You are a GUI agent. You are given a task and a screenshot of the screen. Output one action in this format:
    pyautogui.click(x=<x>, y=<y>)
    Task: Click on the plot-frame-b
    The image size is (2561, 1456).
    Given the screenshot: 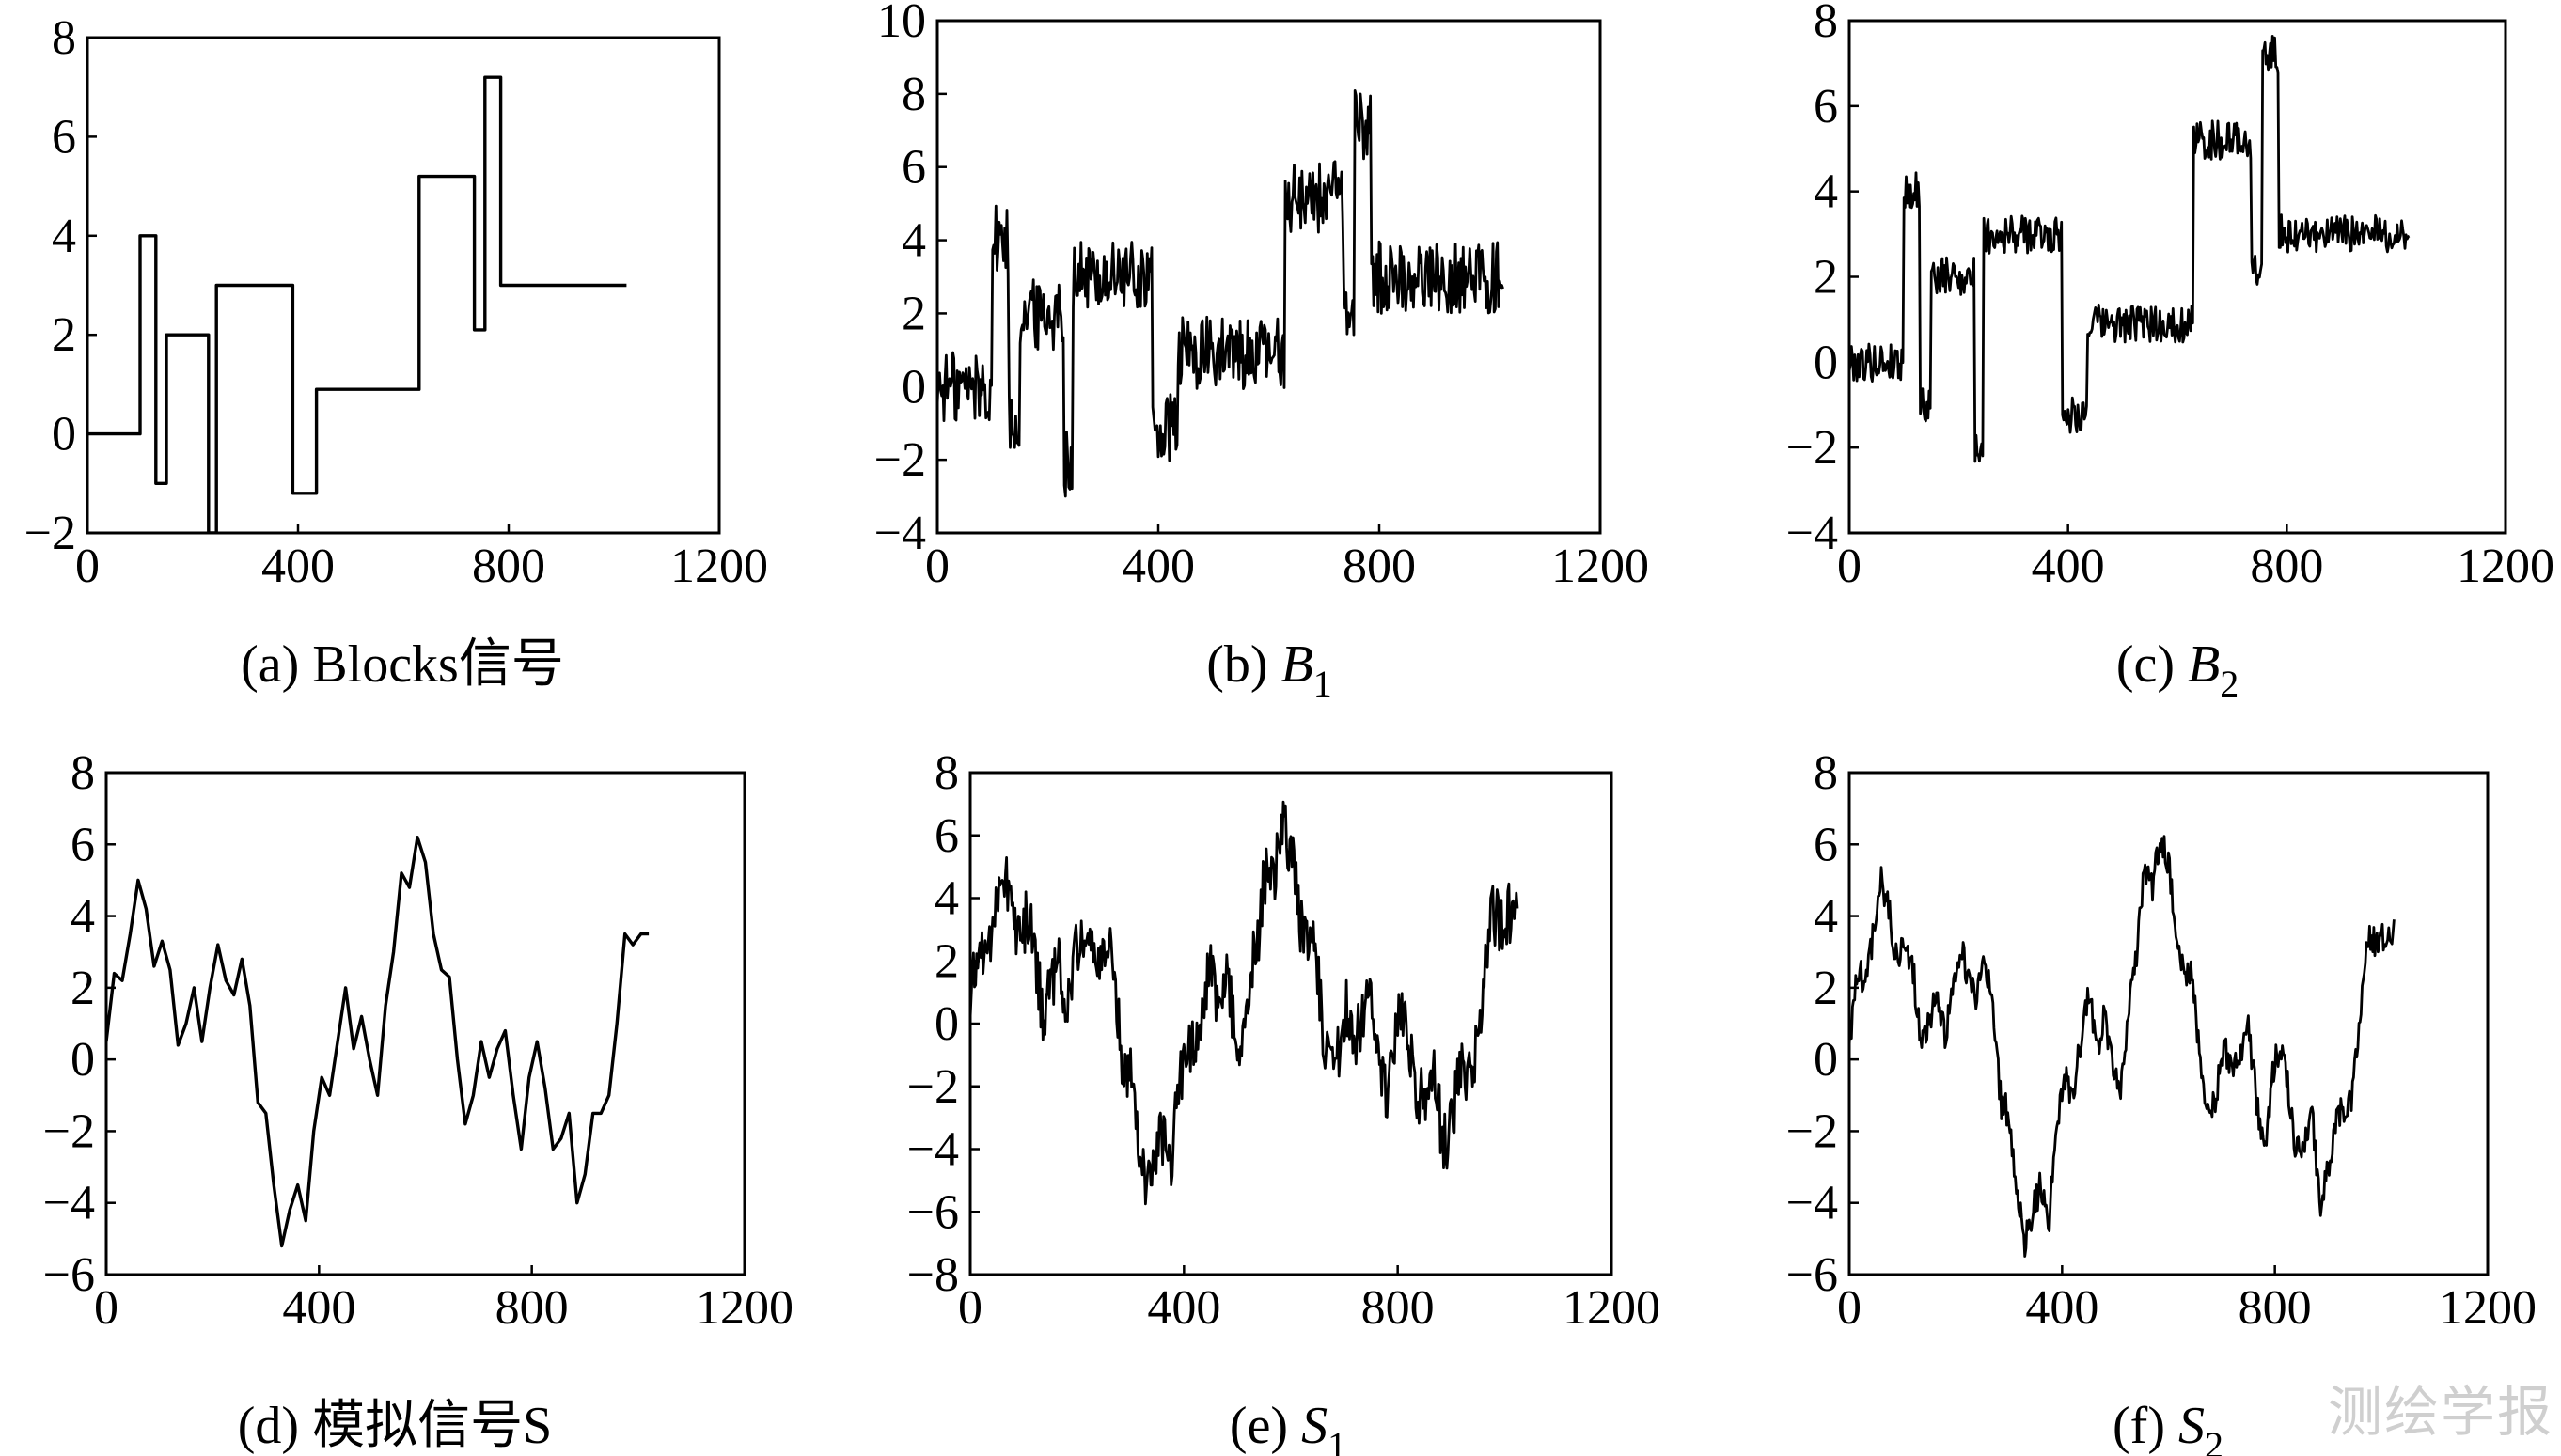 What is the action you would take?
    pyautogui.click(x=1268, y=277)
    